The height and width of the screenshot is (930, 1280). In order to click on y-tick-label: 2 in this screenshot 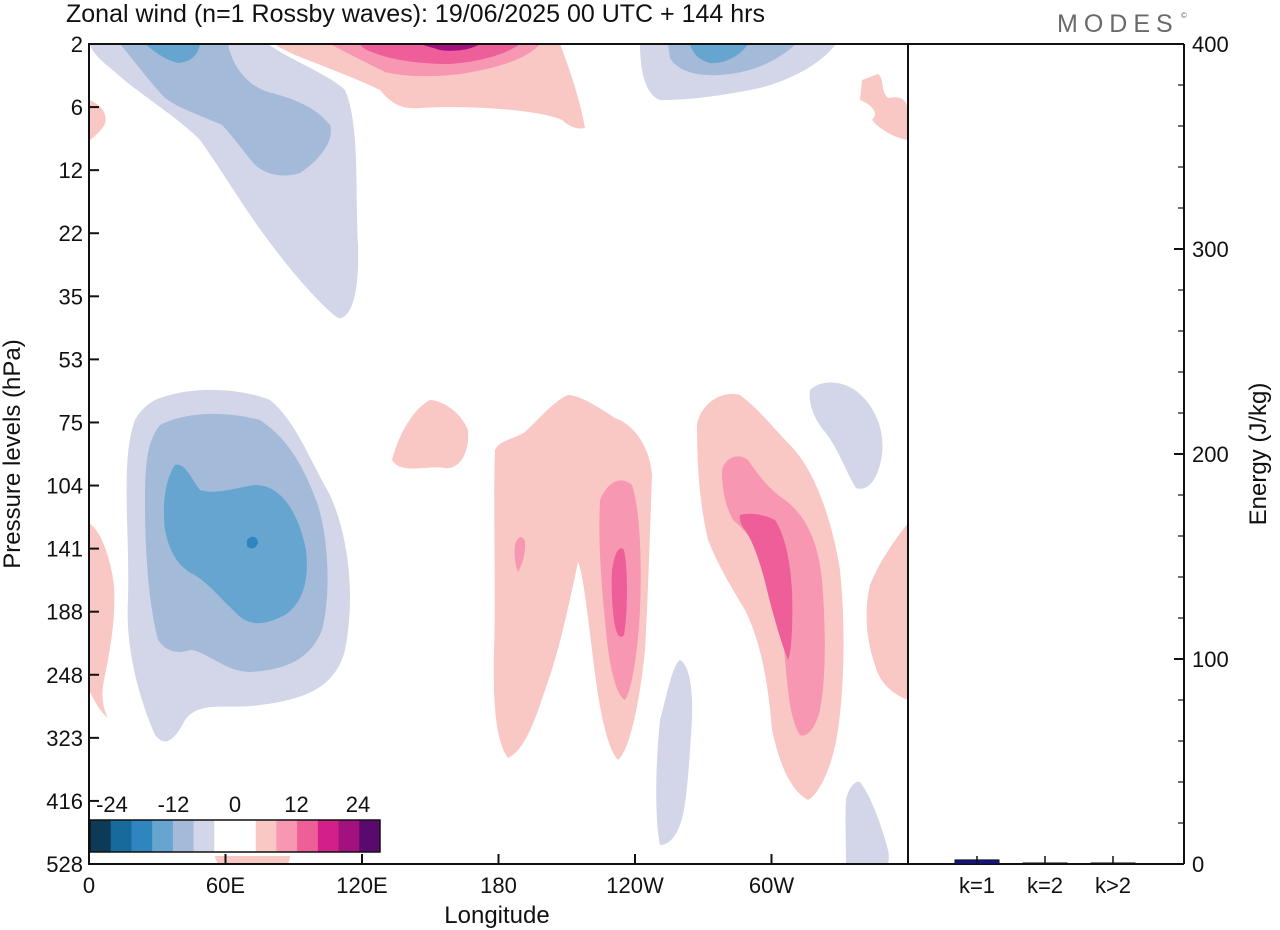, I will do `click(77, 44)`.